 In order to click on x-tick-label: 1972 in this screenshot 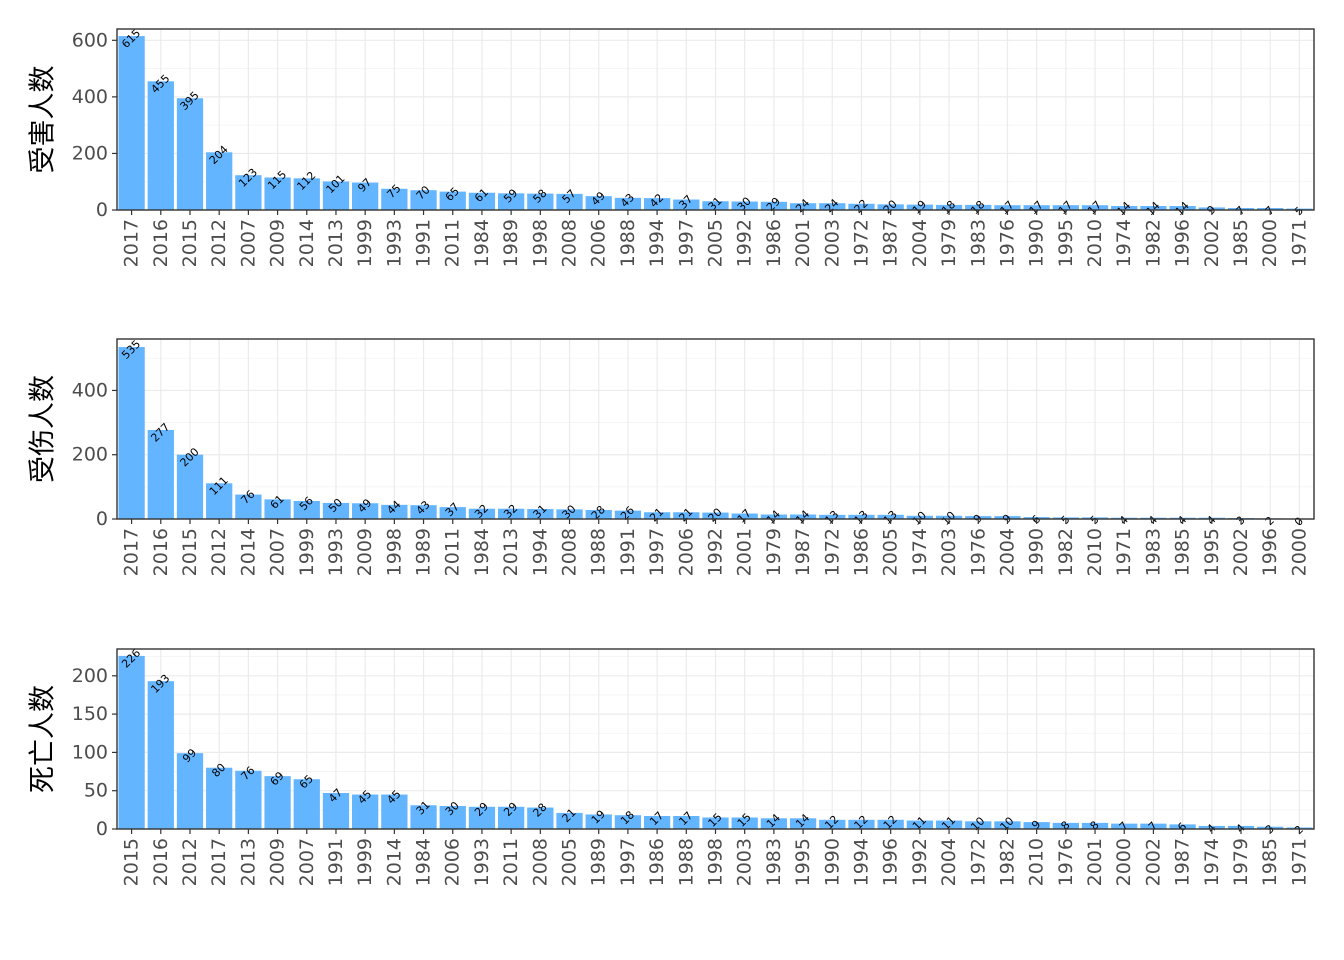, I will do `click(861, 243)`.